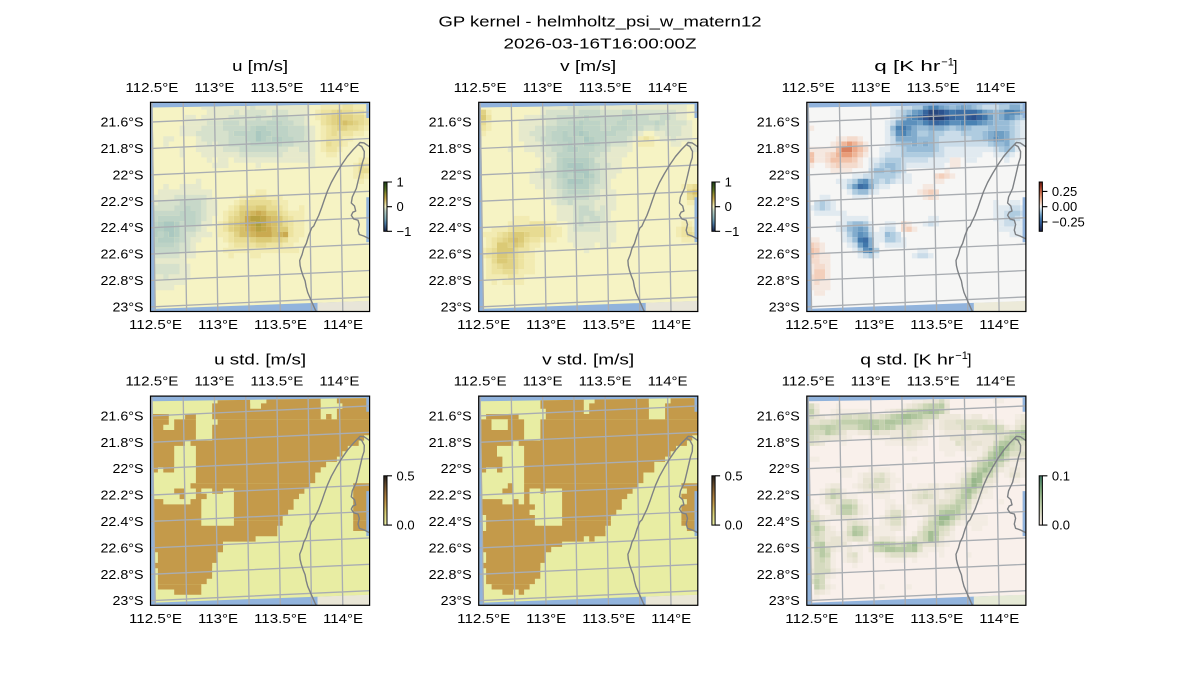  I want to click on svg-text: 2026-03-16T16:00:00Z, so click(600, 44).